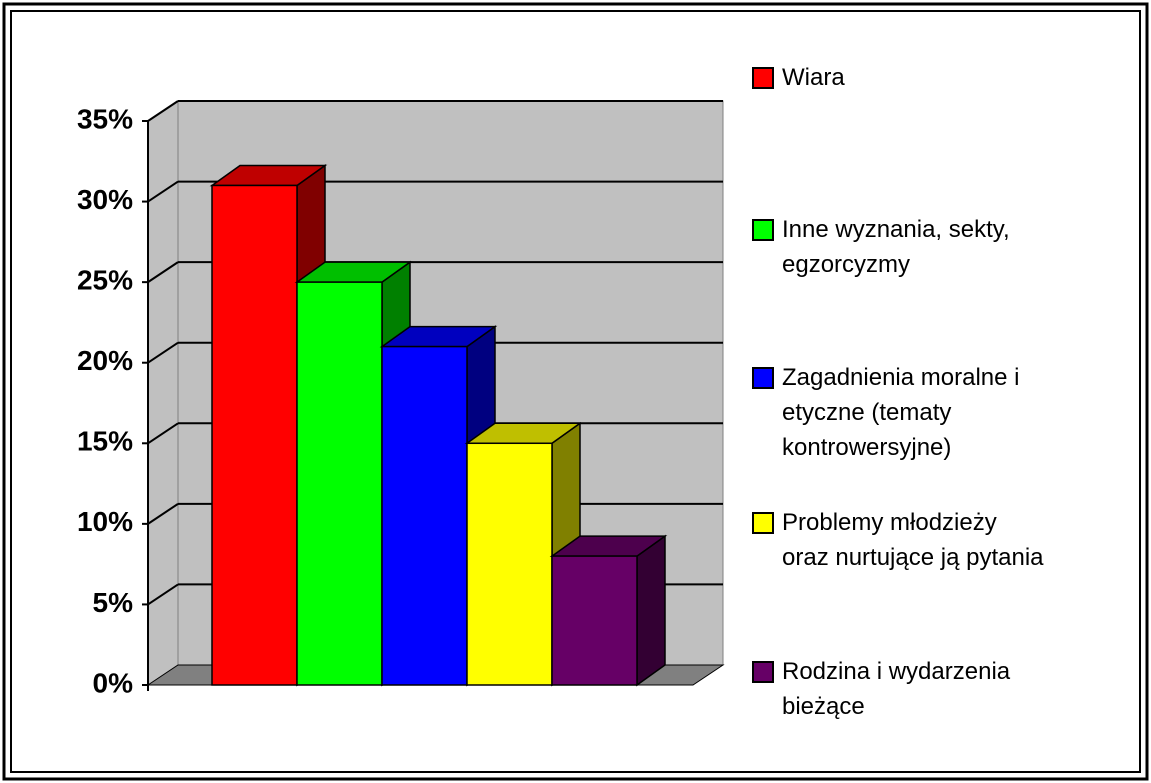 Image resolution: width=1151 pixels, height=783 pixels. I want to click on legend-item: Wiara, so click(798, 79).